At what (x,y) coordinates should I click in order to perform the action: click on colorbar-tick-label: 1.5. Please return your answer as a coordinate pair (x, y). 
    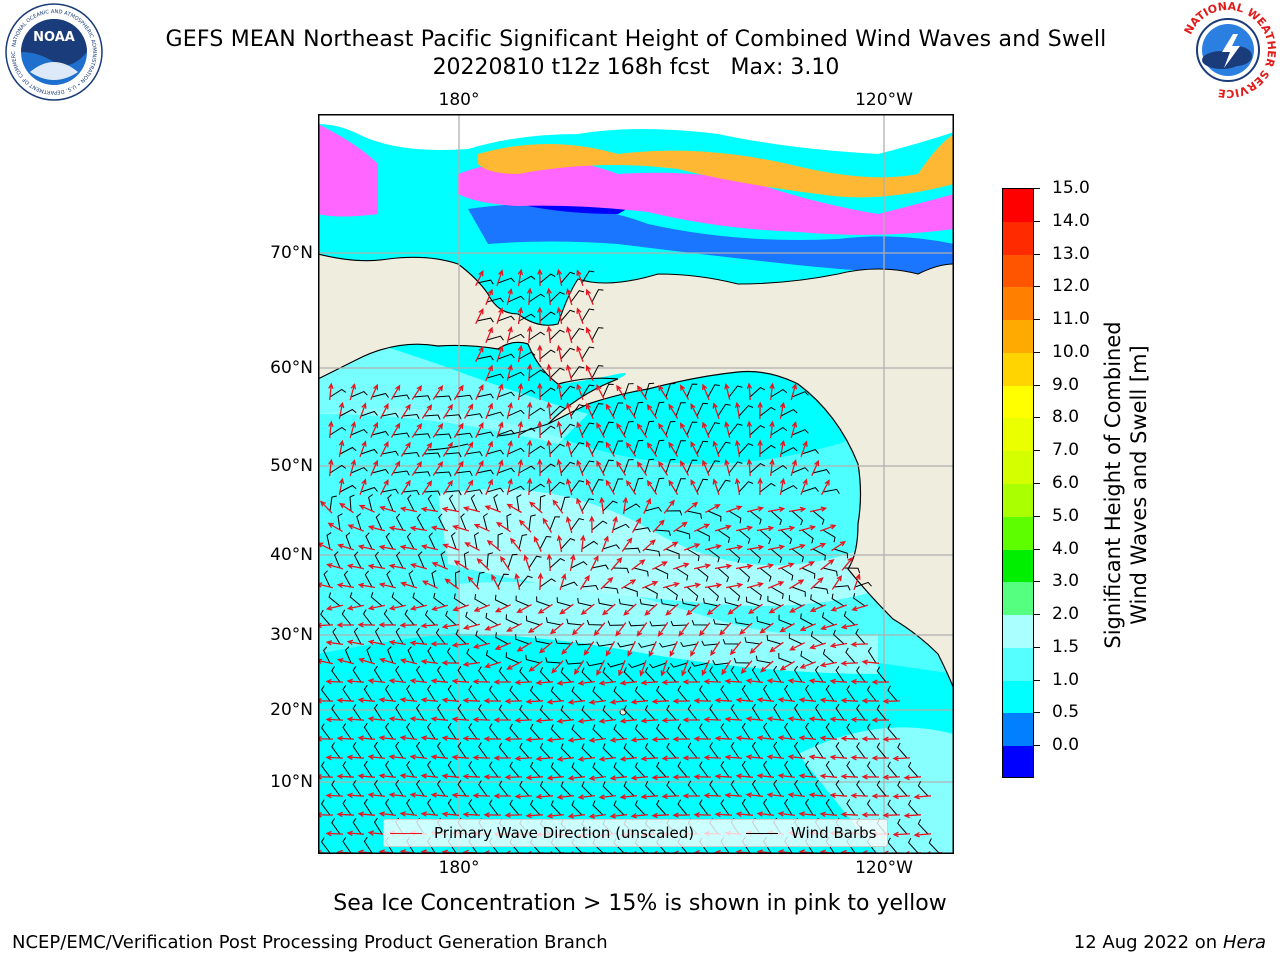
    Looking at the image, I should click on (1066, 646).